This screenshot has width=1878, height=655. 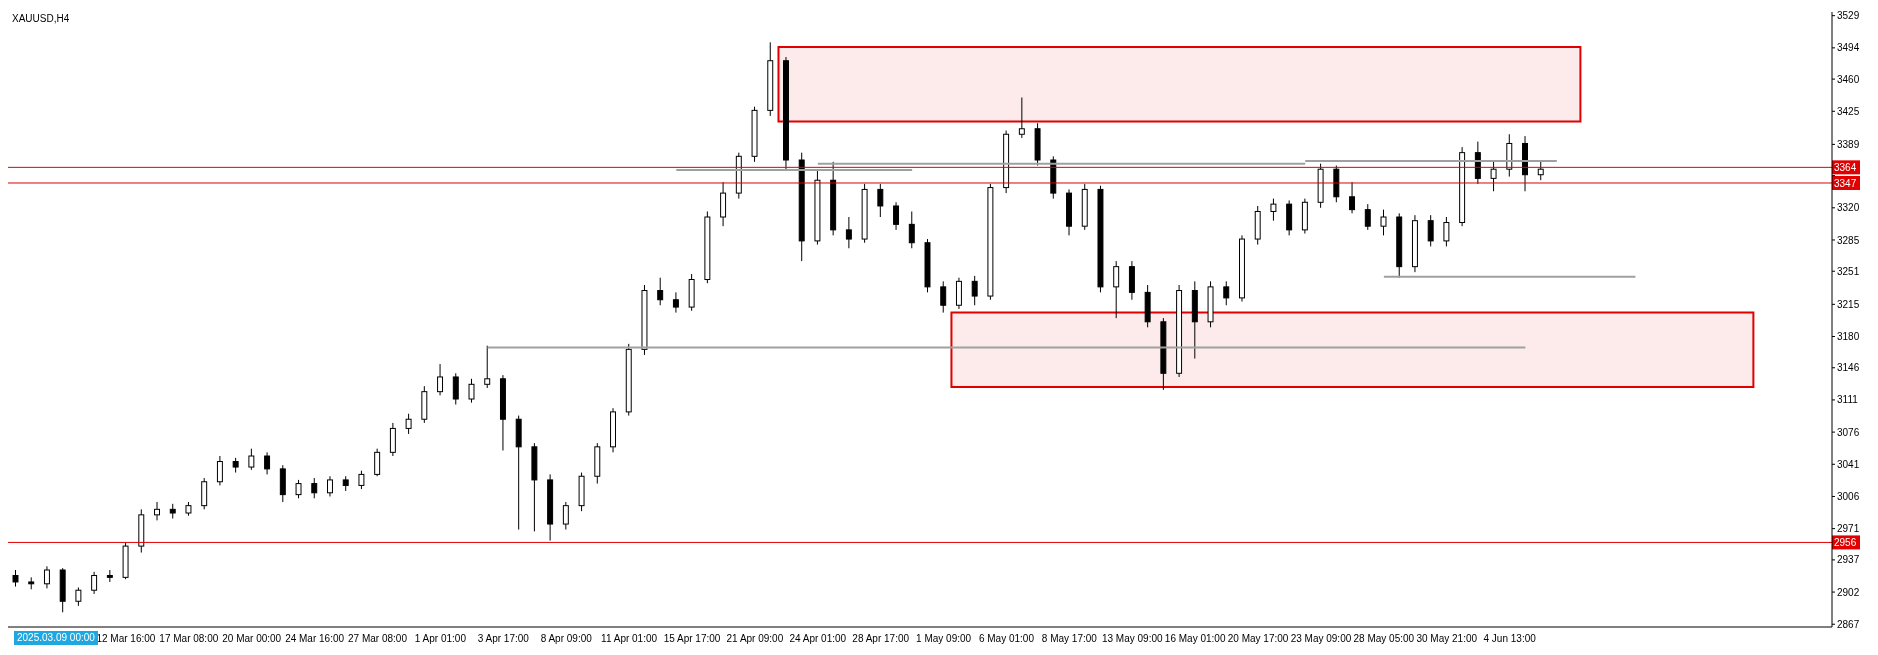 What do you see at coordinates (1845, 168) in the screenshot?
I see `ref-line-label: 3364` at bounding box center [1845, 168].